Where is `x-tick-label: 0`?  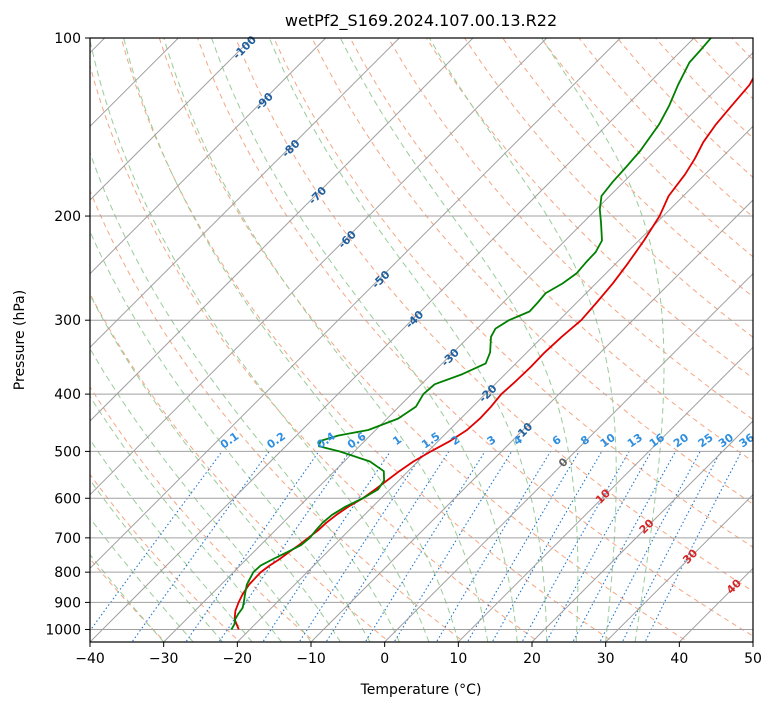
x-tick-label: 0 is located at coordinates (384, 659).